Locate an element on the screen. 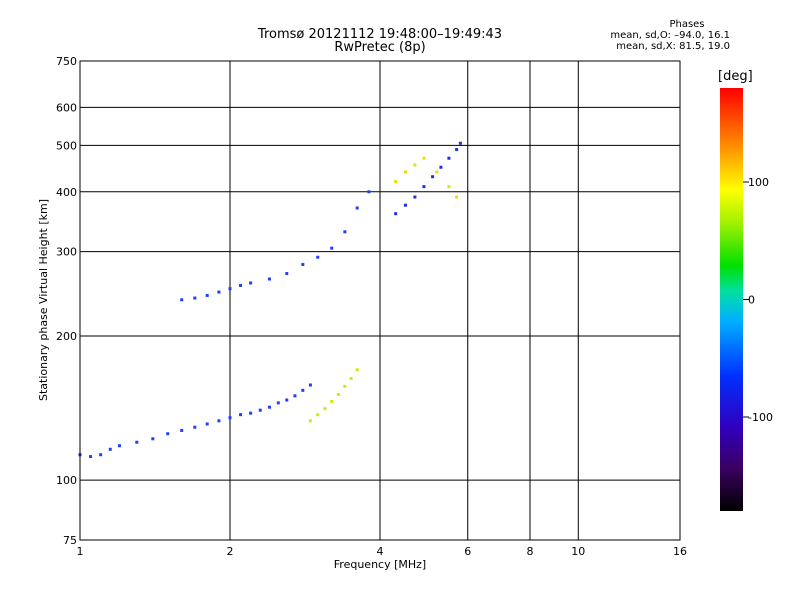 This screenshot has height=600, width=800. x-tick-label: 4 is located at coordinates (380, 551).